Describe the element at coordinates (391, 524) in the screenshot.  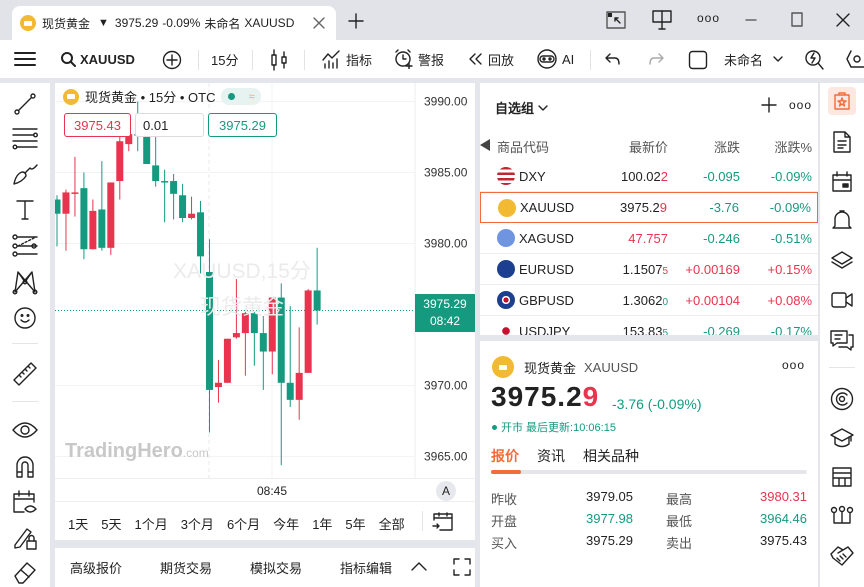
I see `range-all: 全部` at that location.